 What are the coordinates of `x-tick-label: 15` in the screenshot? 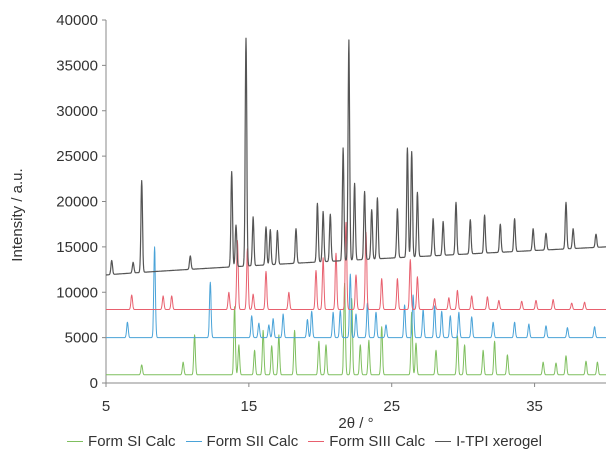 It's located at (249, 406).